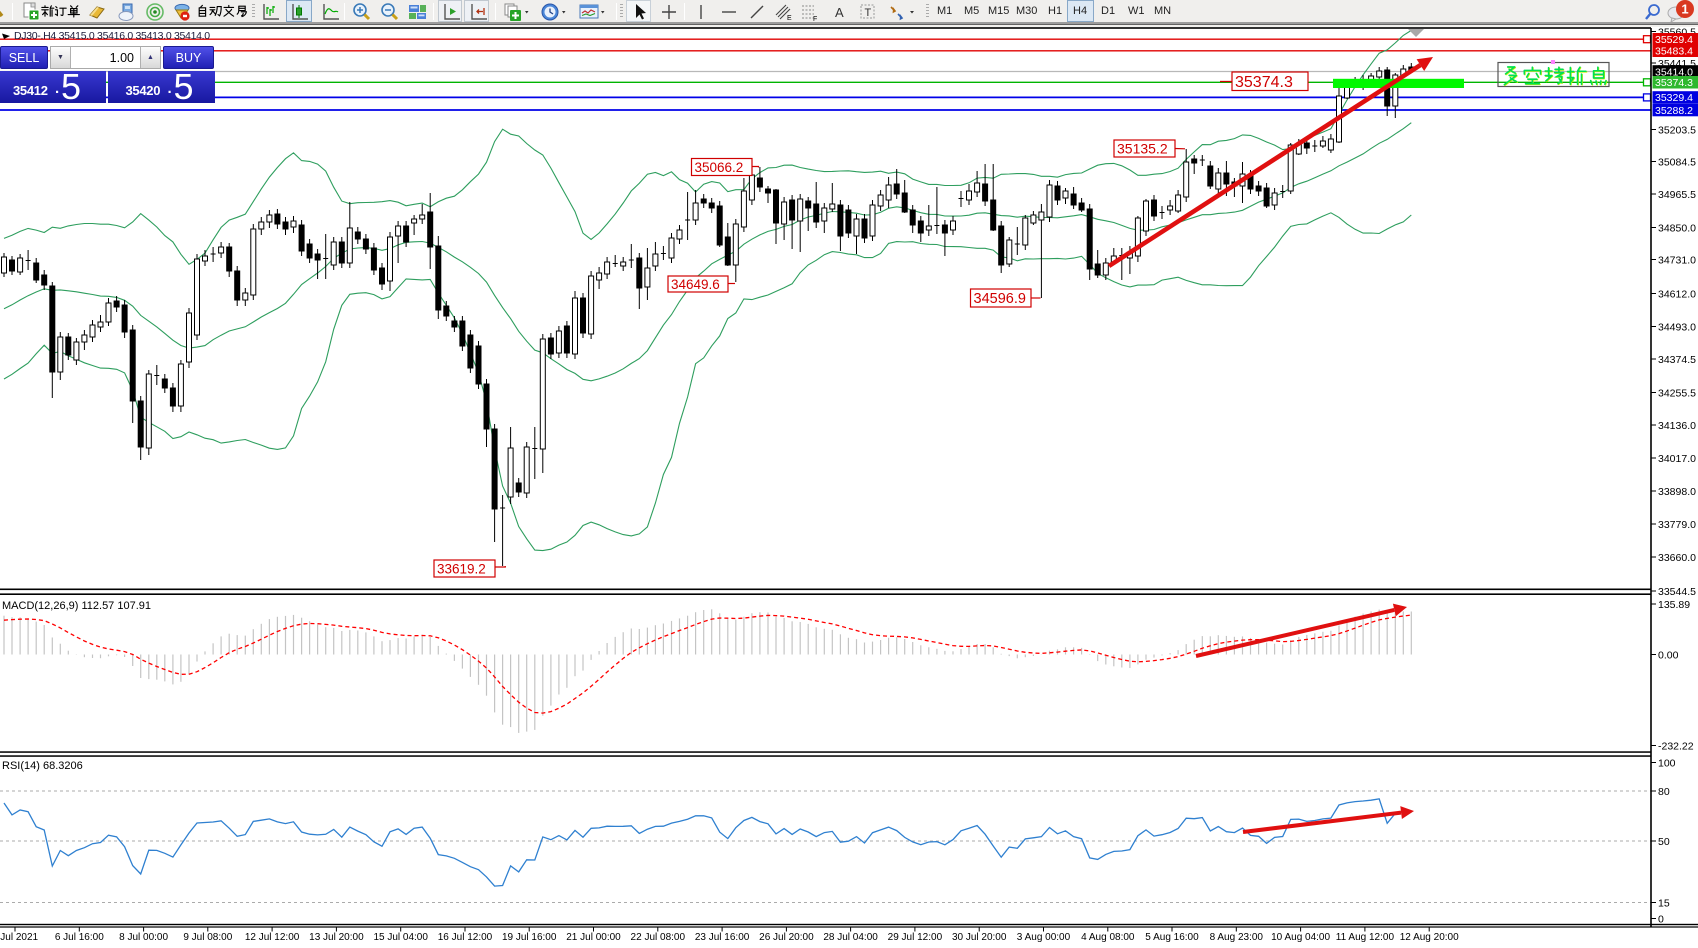 This screenshot has height=948, width=1698. What do you see at coordinates (112, 36) in the screenshot?
I see `svg-text:DJ30-.H4 35415.0 35416.0 3541: DJ30-.H4 35415.0 35416.0 35413.0 35414.0` at bounding box center [112, 36].